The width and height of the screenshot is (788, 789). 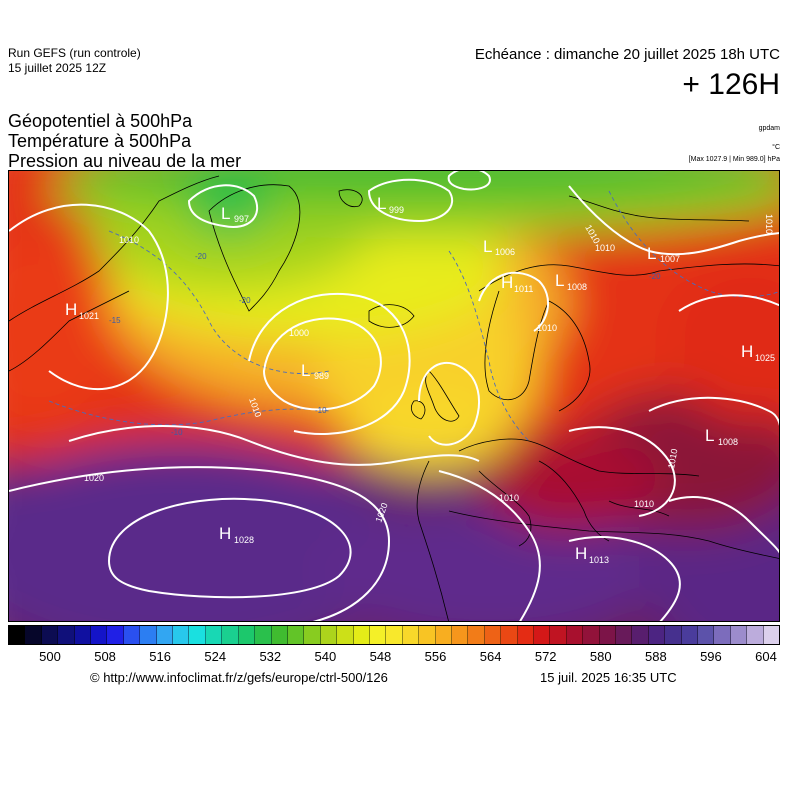 What do you see at coordinates (74, 53) in the screenshot?
I see `run-title: Run GEFS (run controle)` at bounding box center [74, 53].